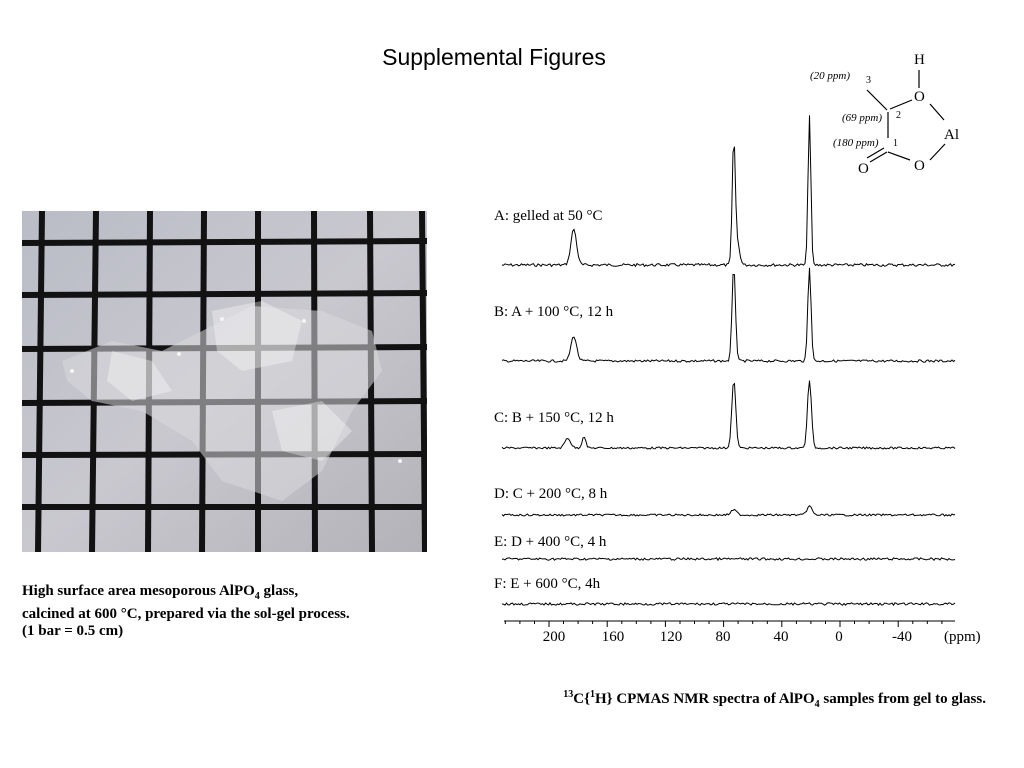  I want to click on tick-label: -40, so click(902, 637).